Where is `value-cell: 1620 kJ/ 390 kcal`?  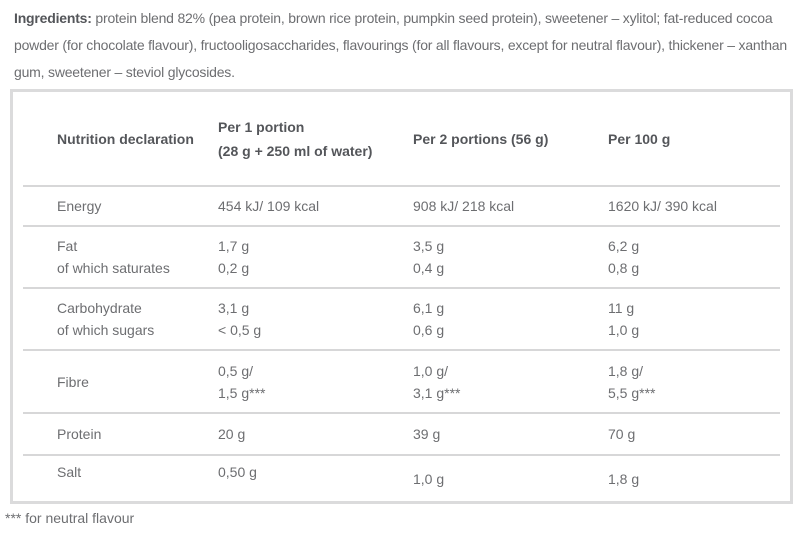 value-cell: 1620 kJ/ 390 kcal is located at coordinates (699, 206).